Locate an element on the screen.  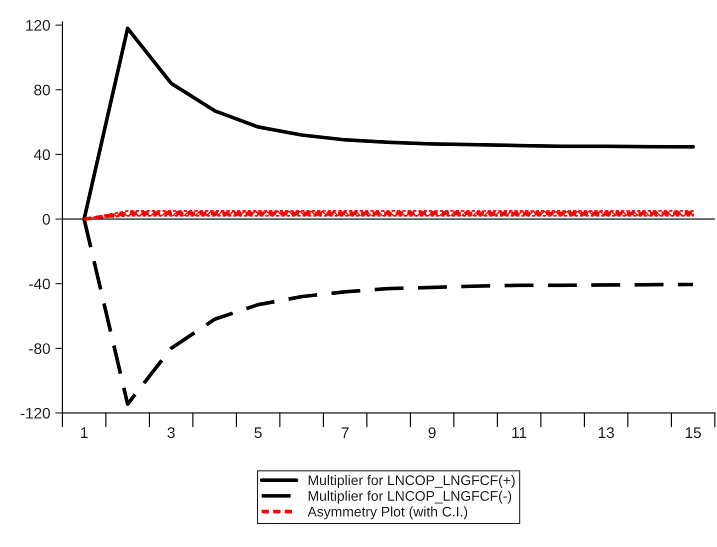
legend-label: Asymmetry Plot (with C.I.) is located at coordinates (388, 513).